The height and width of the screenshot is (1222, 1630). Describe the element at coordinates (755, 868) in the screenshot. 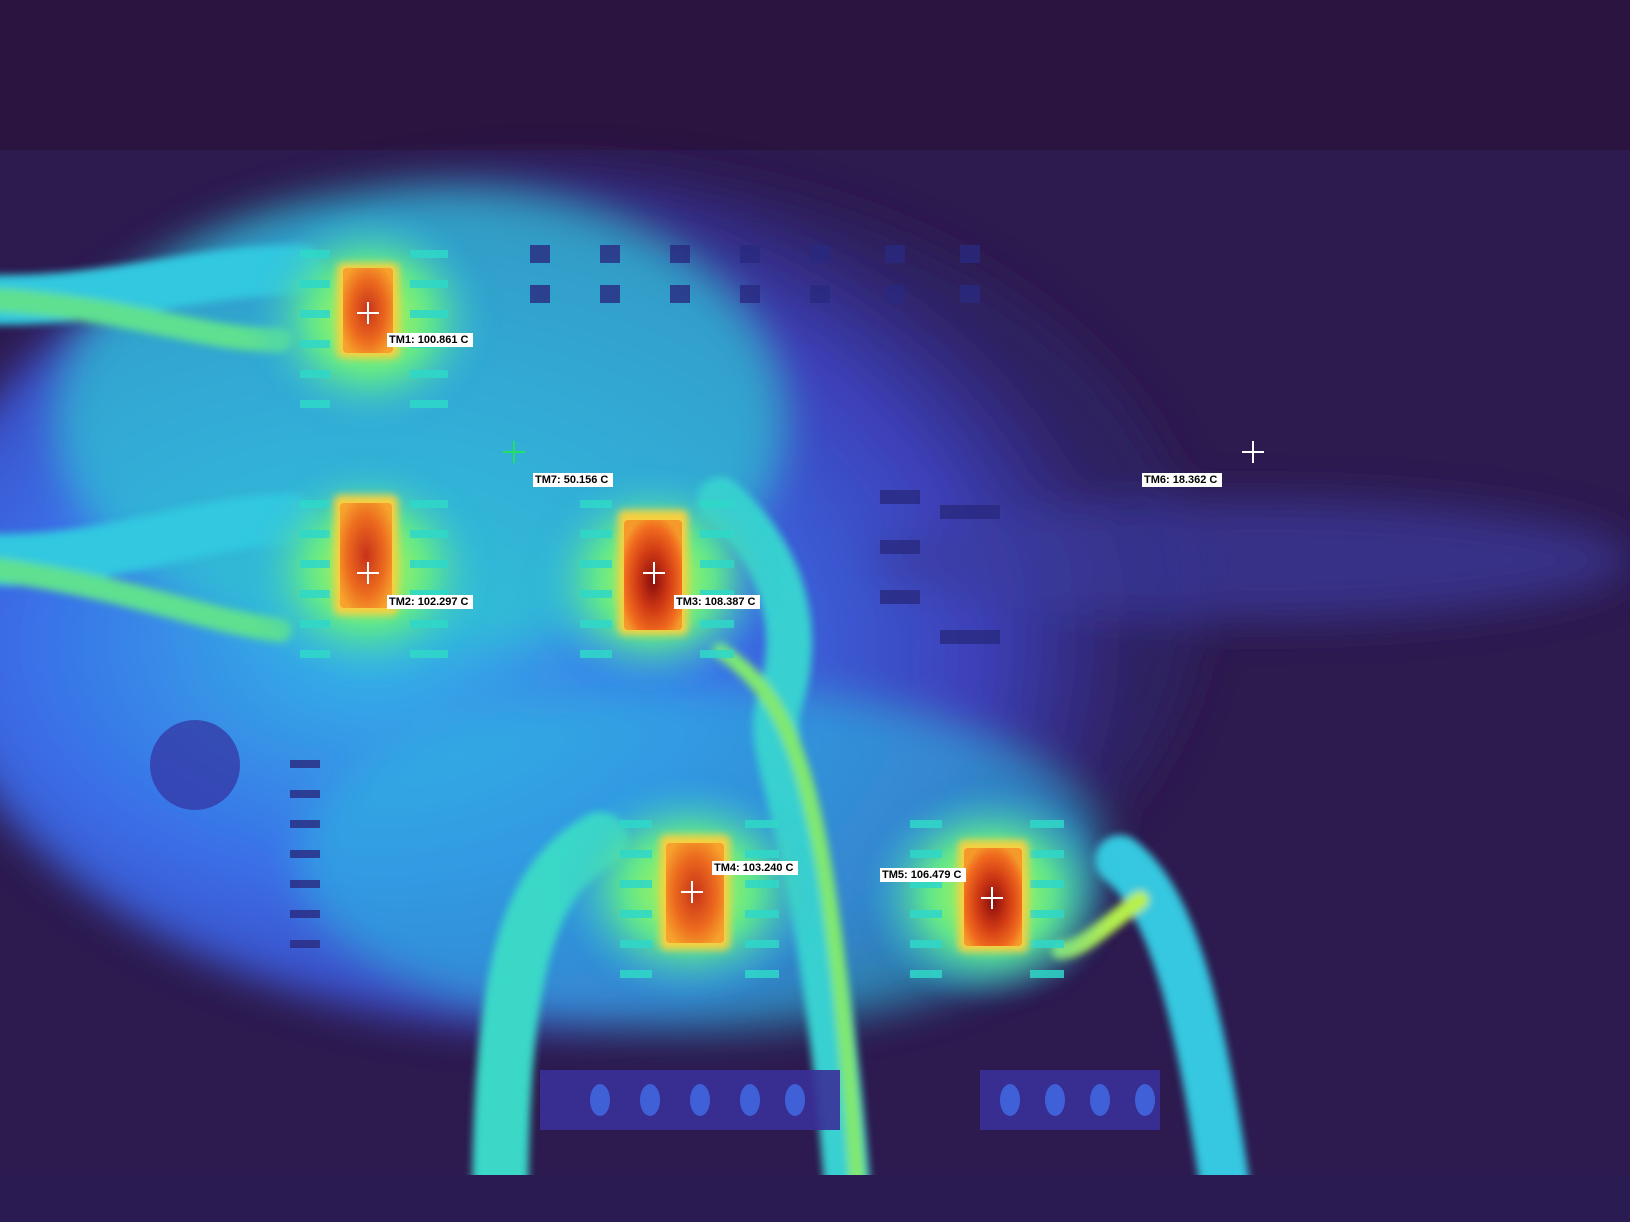

I see `label-tm4: TM4: 103.240 C` at that location.